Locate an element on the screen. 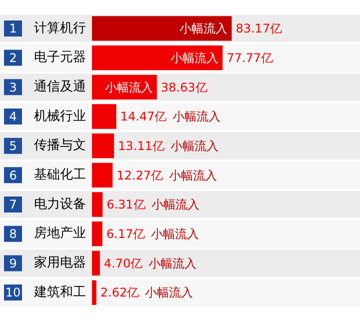 The width and height of the screenshot is (360, 321). y-tick-label: 建筑和工 is located at coordinates (59, 292).